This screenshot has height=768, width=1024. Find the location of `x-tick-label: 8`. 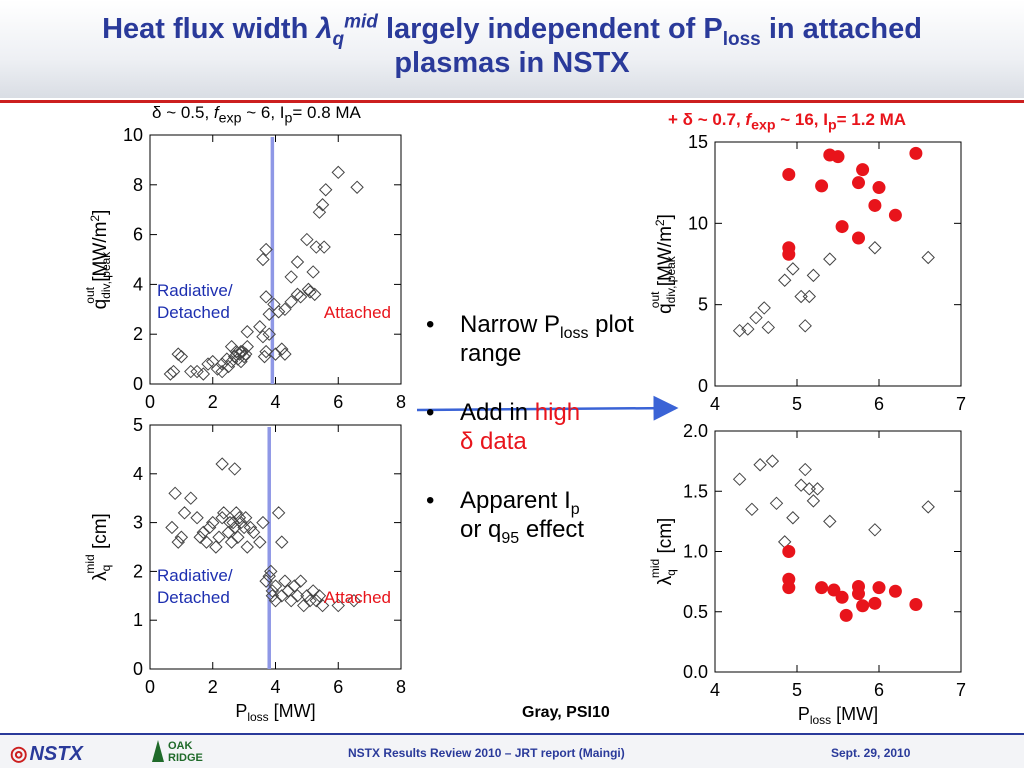

x-tick-label: 8 is located at coordinates (401, 402).